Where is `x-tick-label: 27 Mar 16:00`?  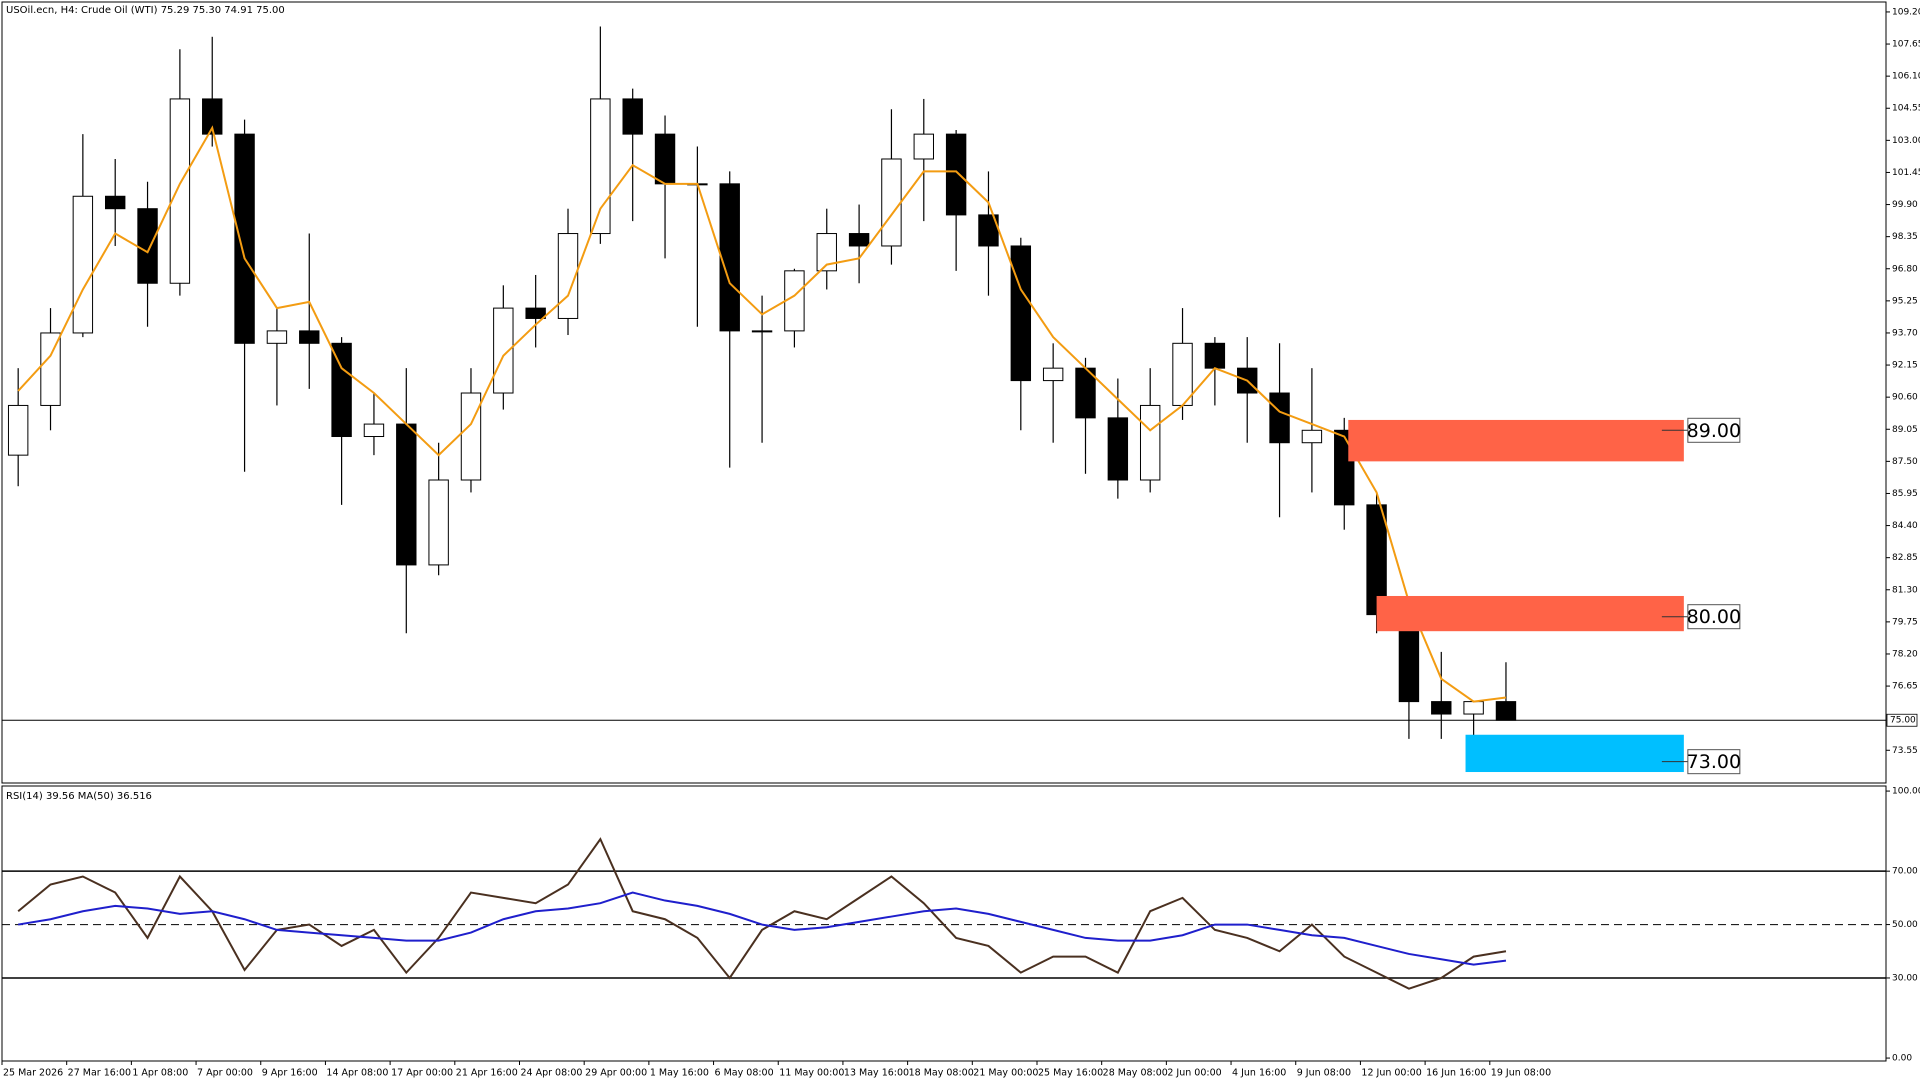
x-tick-label: 27 Mar 16:00 is located at coordinates (99, 1073).